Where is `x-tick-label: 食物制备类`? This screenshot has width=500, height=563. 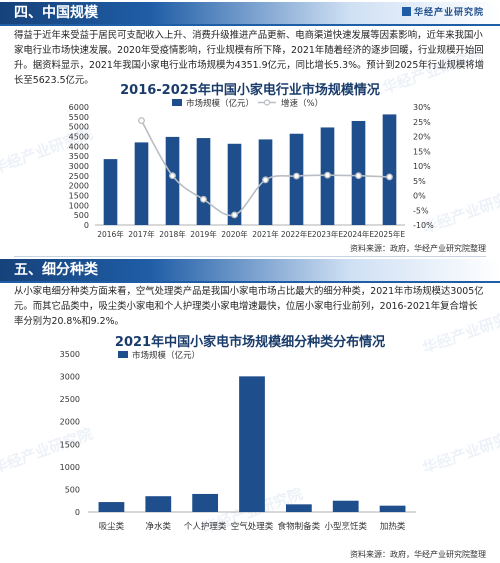 x-tick-label: 食物制备类 is located at coordinates (299, 526).